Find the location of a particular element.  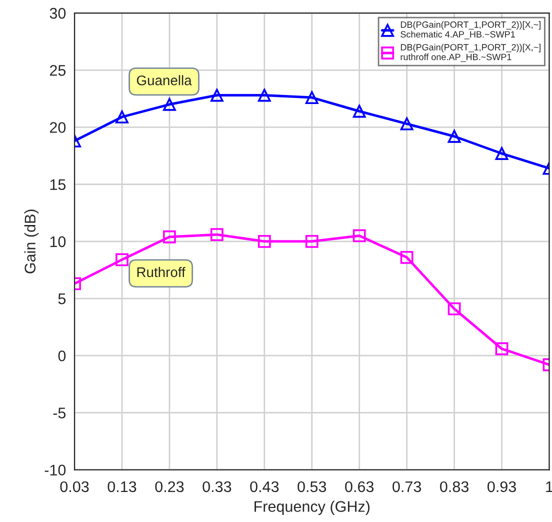

y-tick-label: 30 is located at coordinates (58, 13).